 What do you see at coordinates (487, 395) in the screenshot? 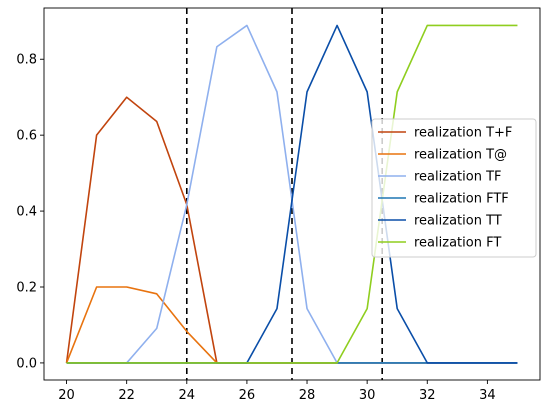
I see `x-tick-label-7: 34` at bounding box center [487, 395].